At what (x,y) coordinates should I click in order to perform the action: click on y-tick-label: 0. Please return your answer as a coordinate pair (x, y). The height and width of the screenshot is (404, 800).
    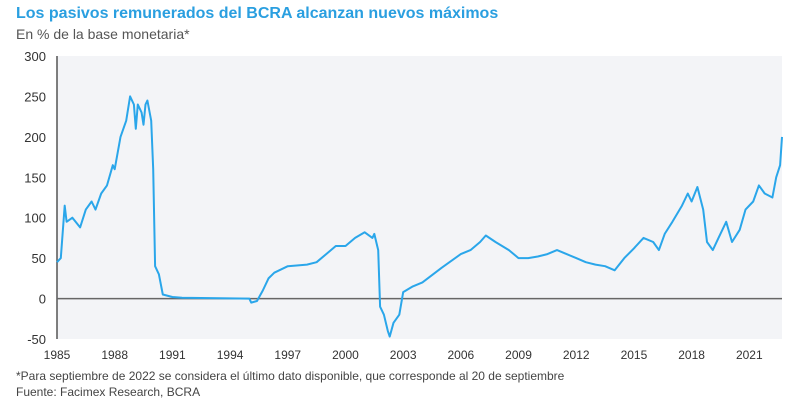
    Looking at the image, I should click on (42, 299).